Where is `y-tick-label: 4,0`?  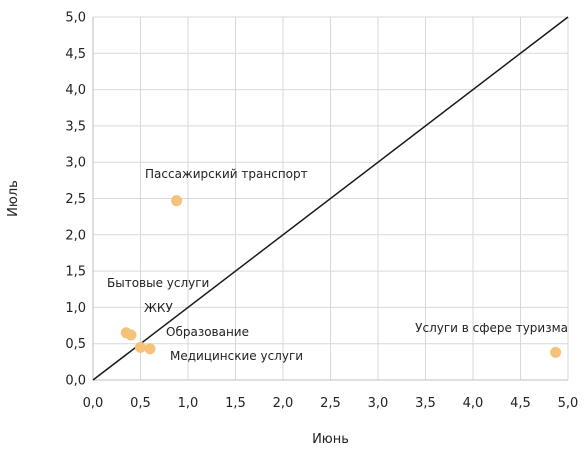
y-tick-label: 4,0 is located at coordinates (75, 90).